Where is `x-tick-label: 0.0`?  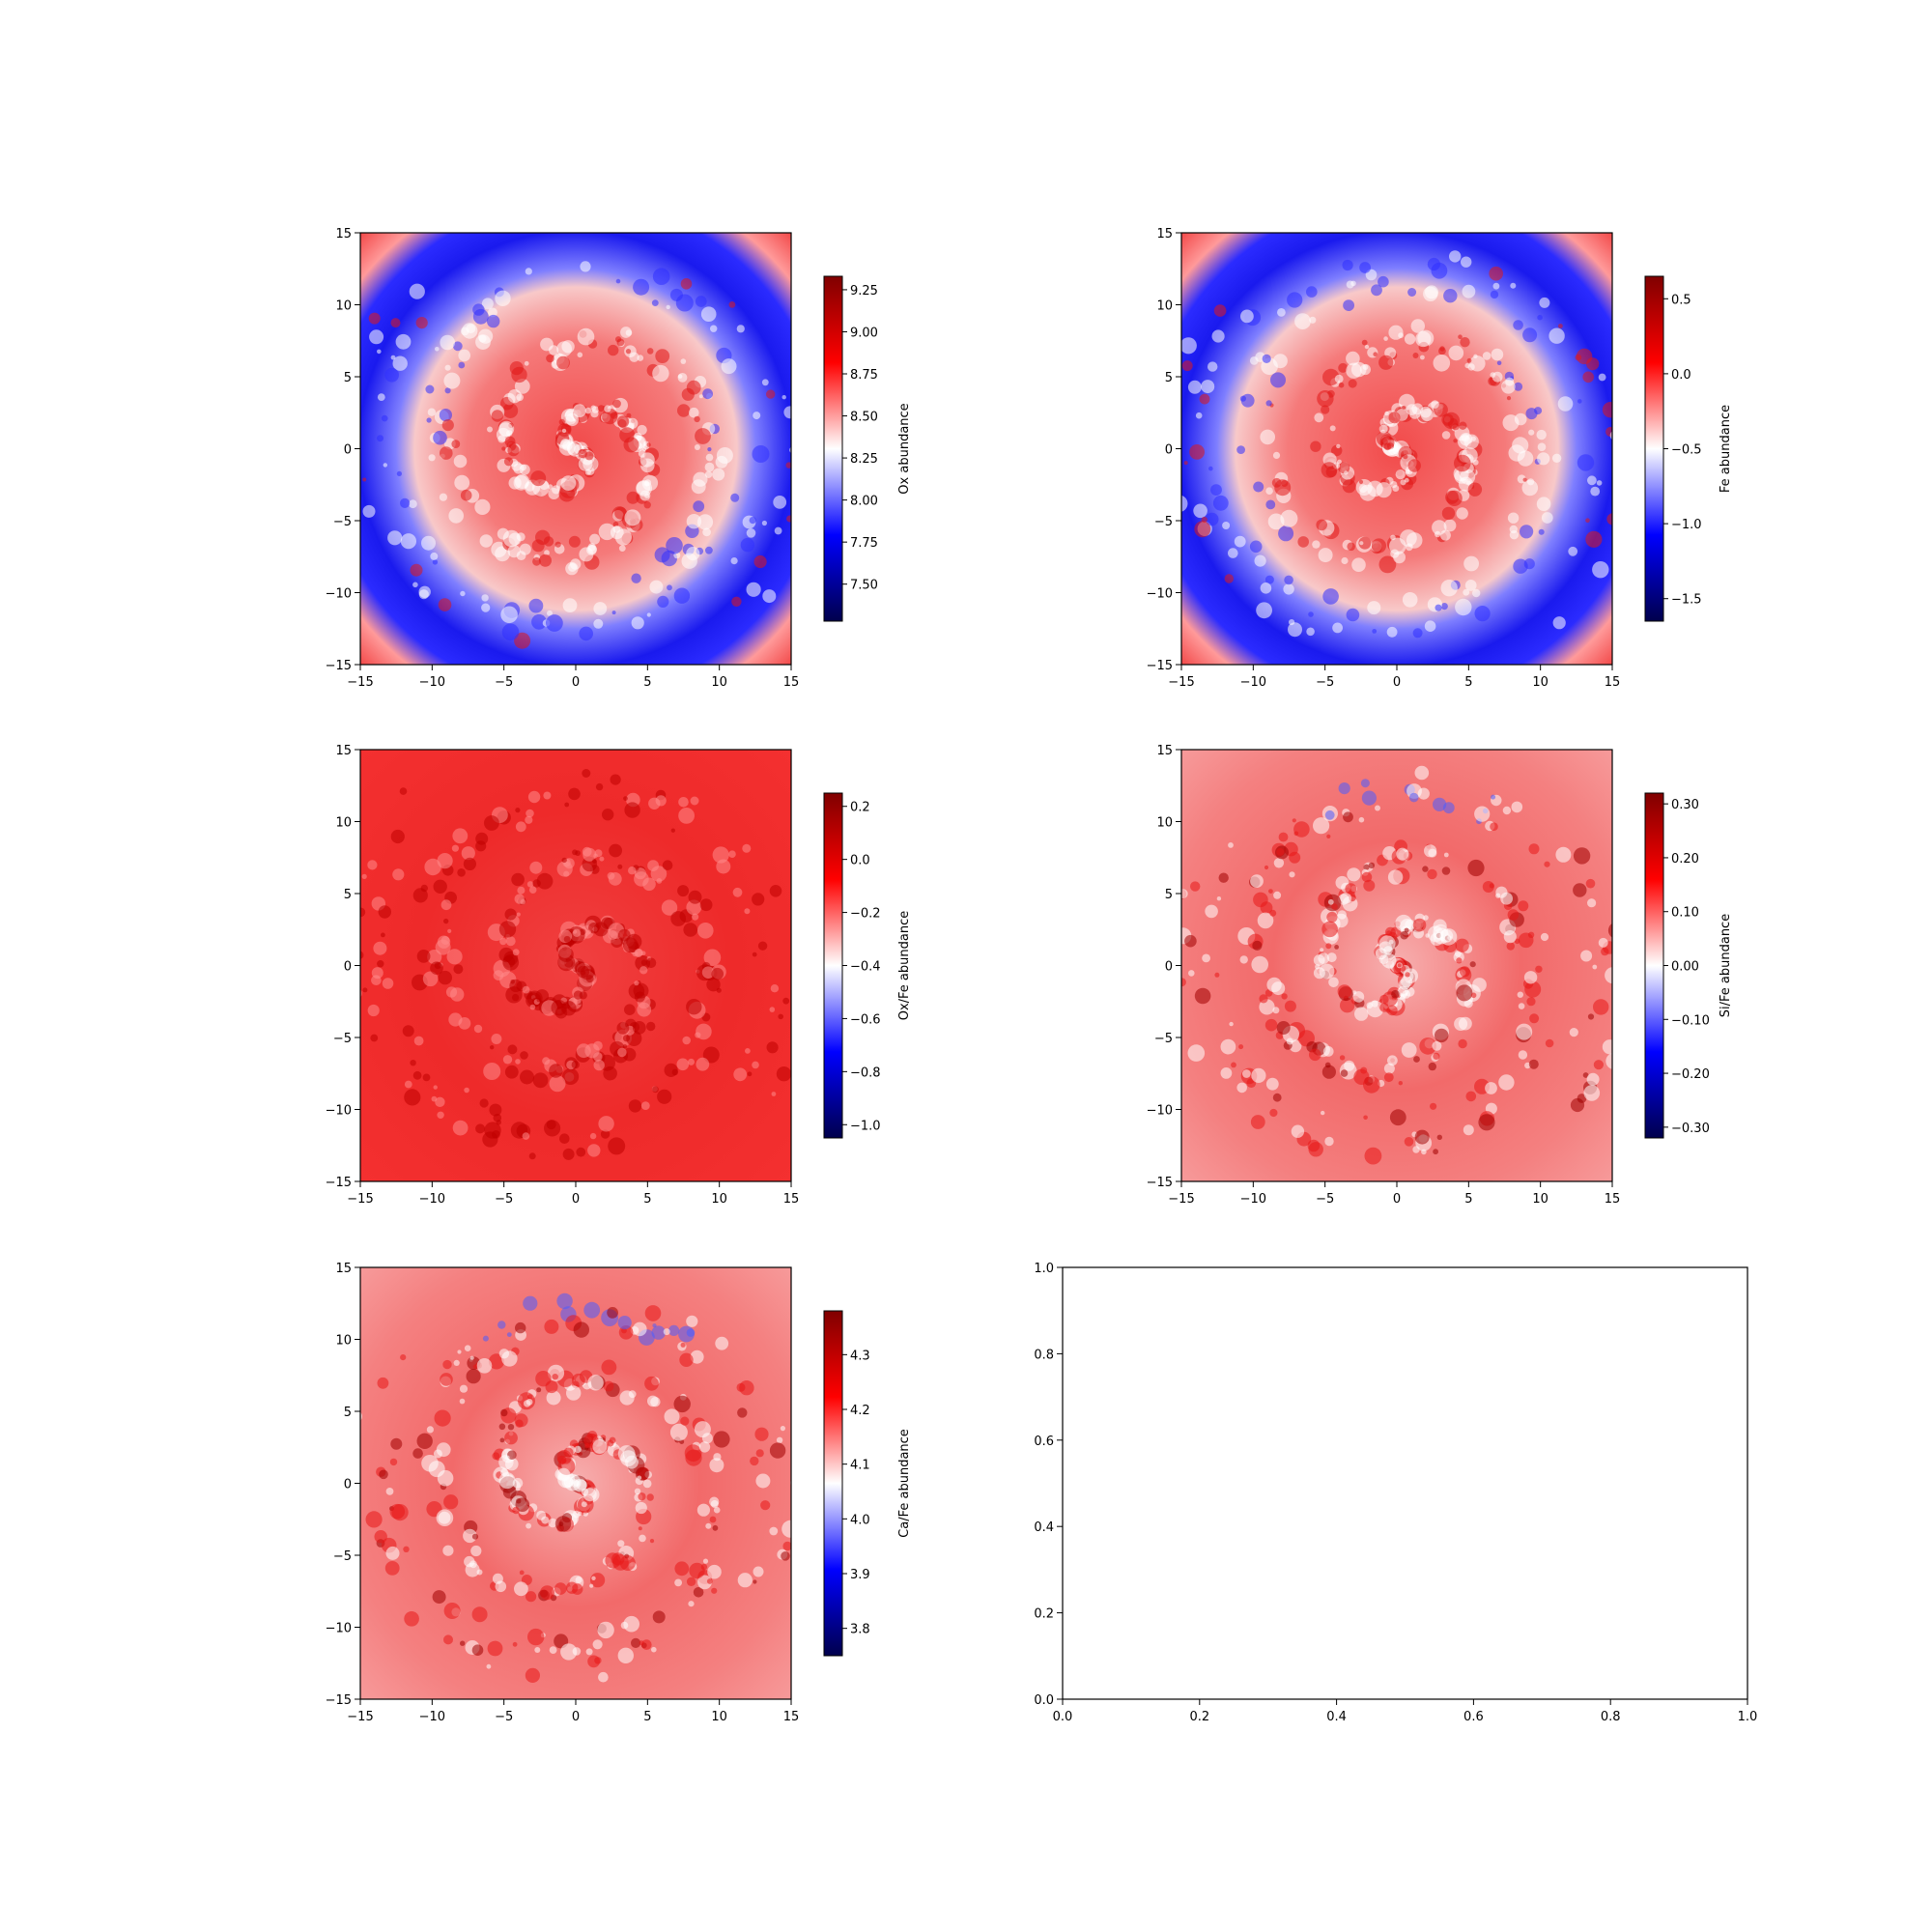 x-tick-label: 0.0 is located at coordinates (1063, 1717).